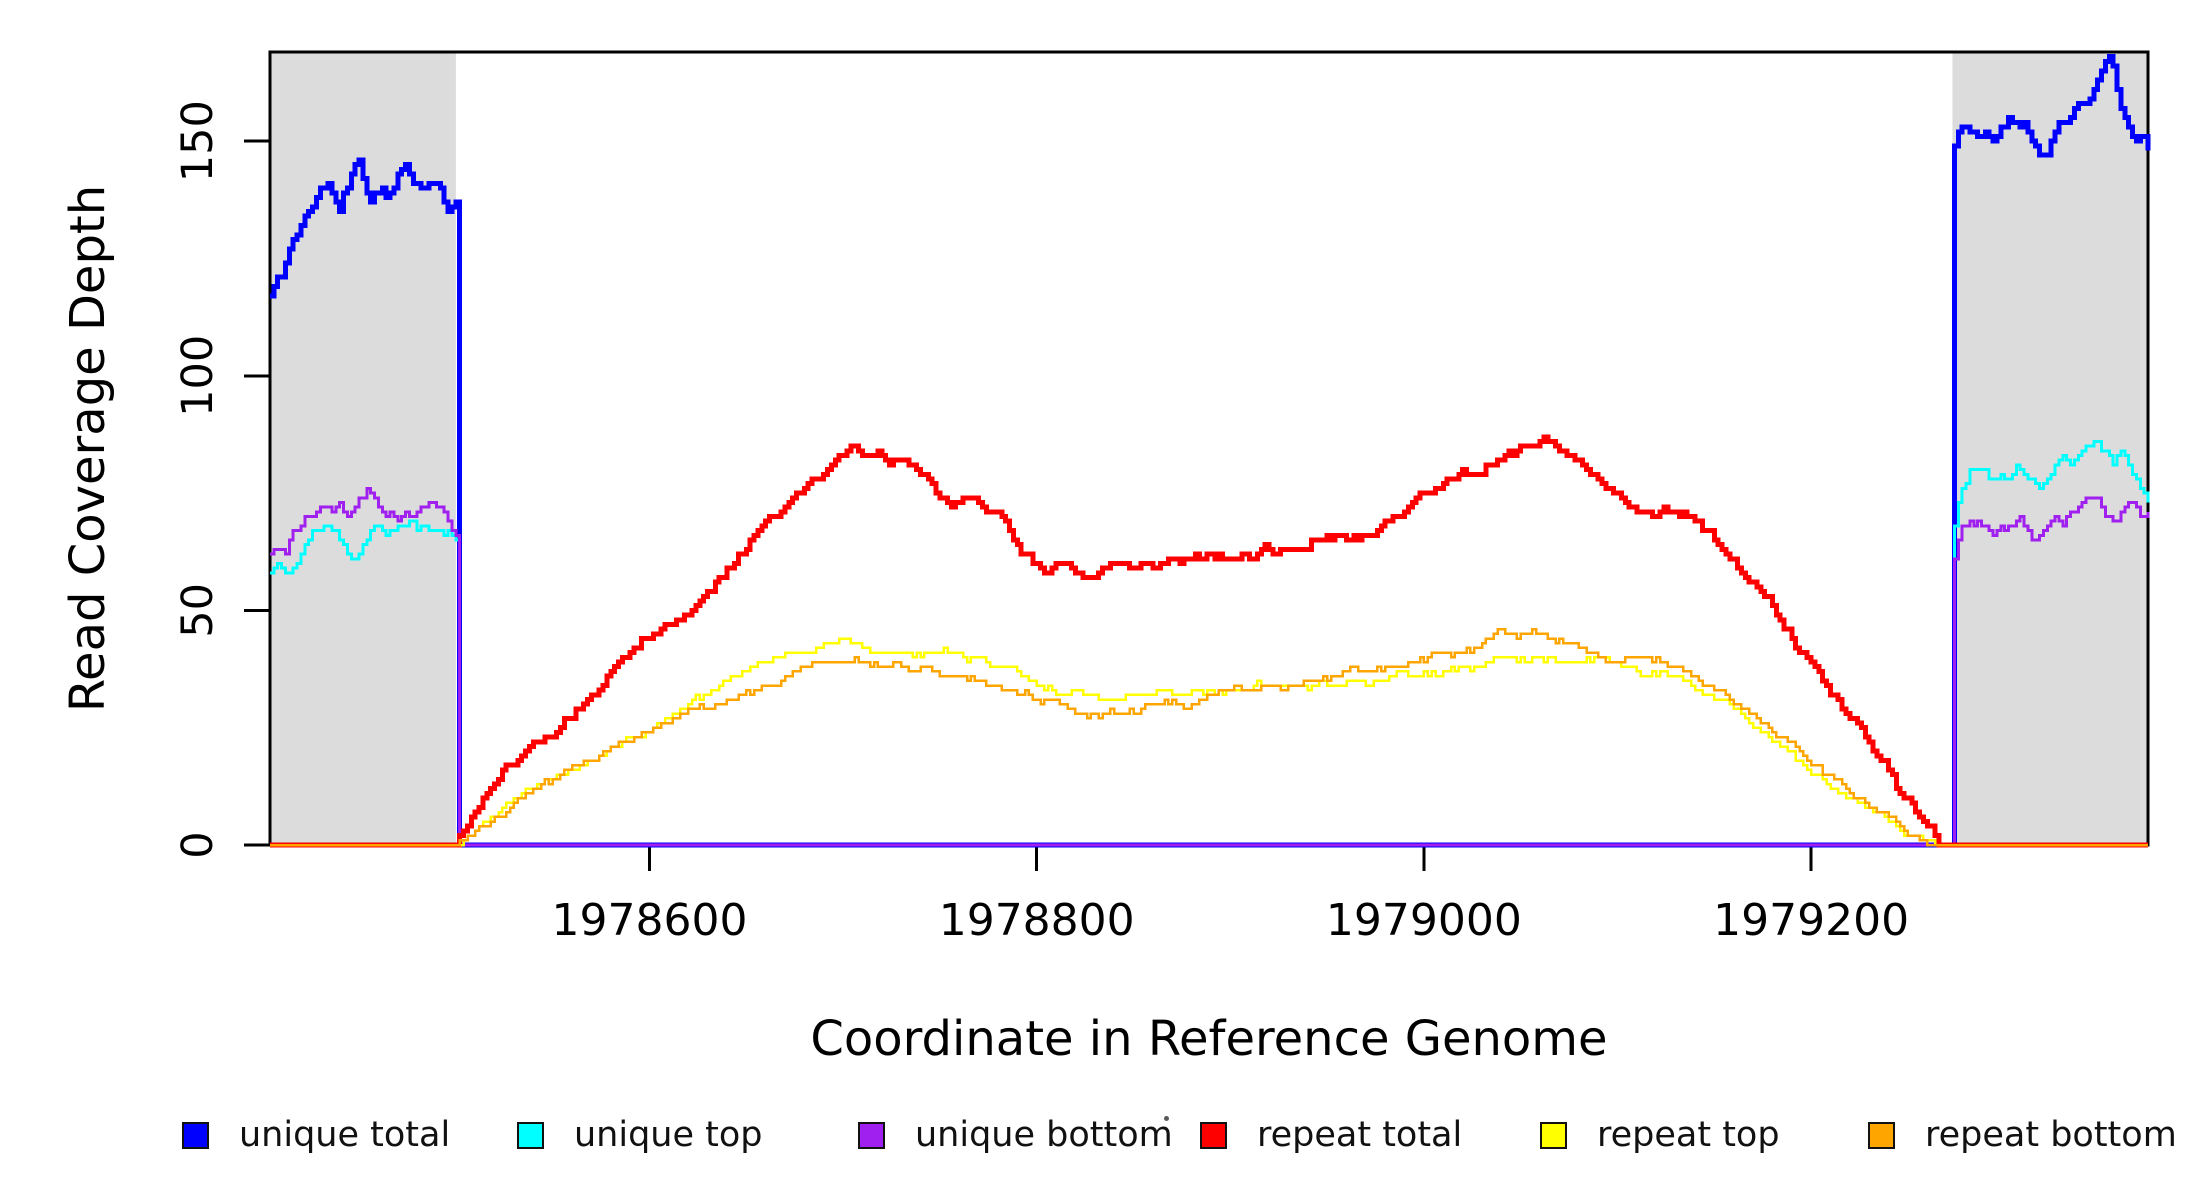 The height and width of the screenshot is (1200, 2200). Describe the element at coordinates (1044, 1135) in the screenshot. I see `legend-label-unique-bottom: unique bottom` at that location.